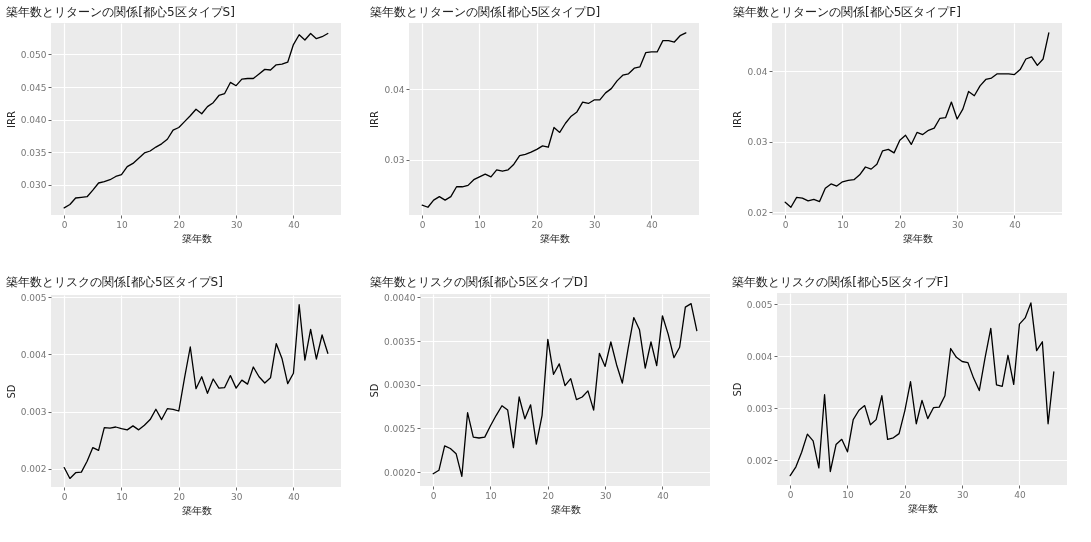 This screenshot has height=542, width=1091. Describe the element at coordinates (33, 185) in the screenshot. I see `y-tick-label: 0.030` at that location.